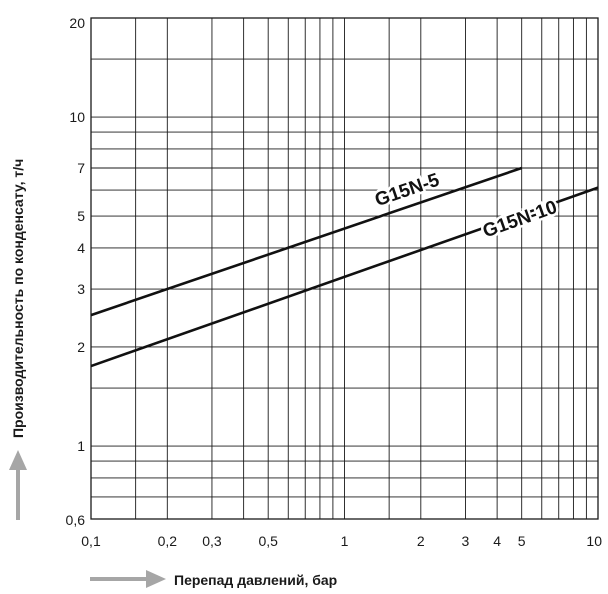 The image size is (608, 594). Describe the element at coordinates (81, 248) in the screenshot. I see `y-tick-label: 4` at that location.